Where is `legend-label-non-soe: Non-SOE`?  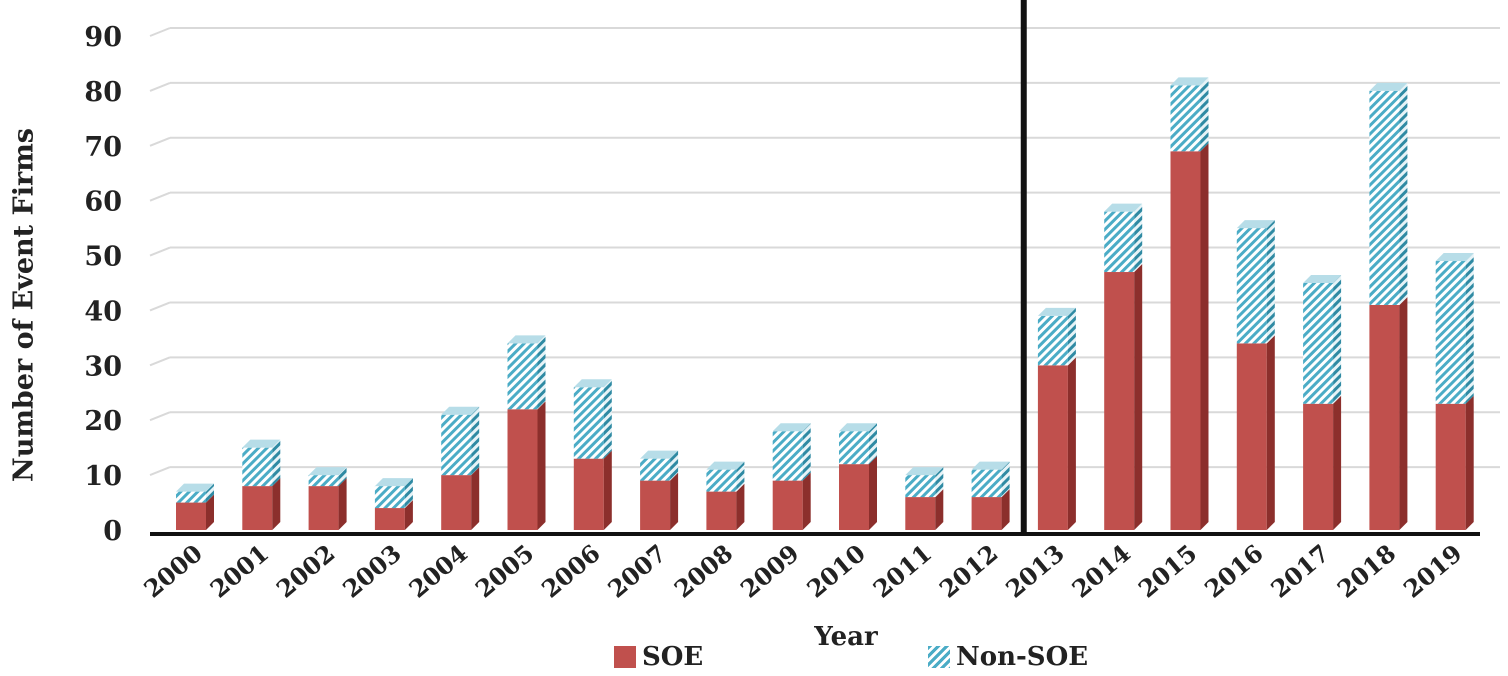
legend-label-non-soe: Non-SOE is located at coordinates (1022, 657).